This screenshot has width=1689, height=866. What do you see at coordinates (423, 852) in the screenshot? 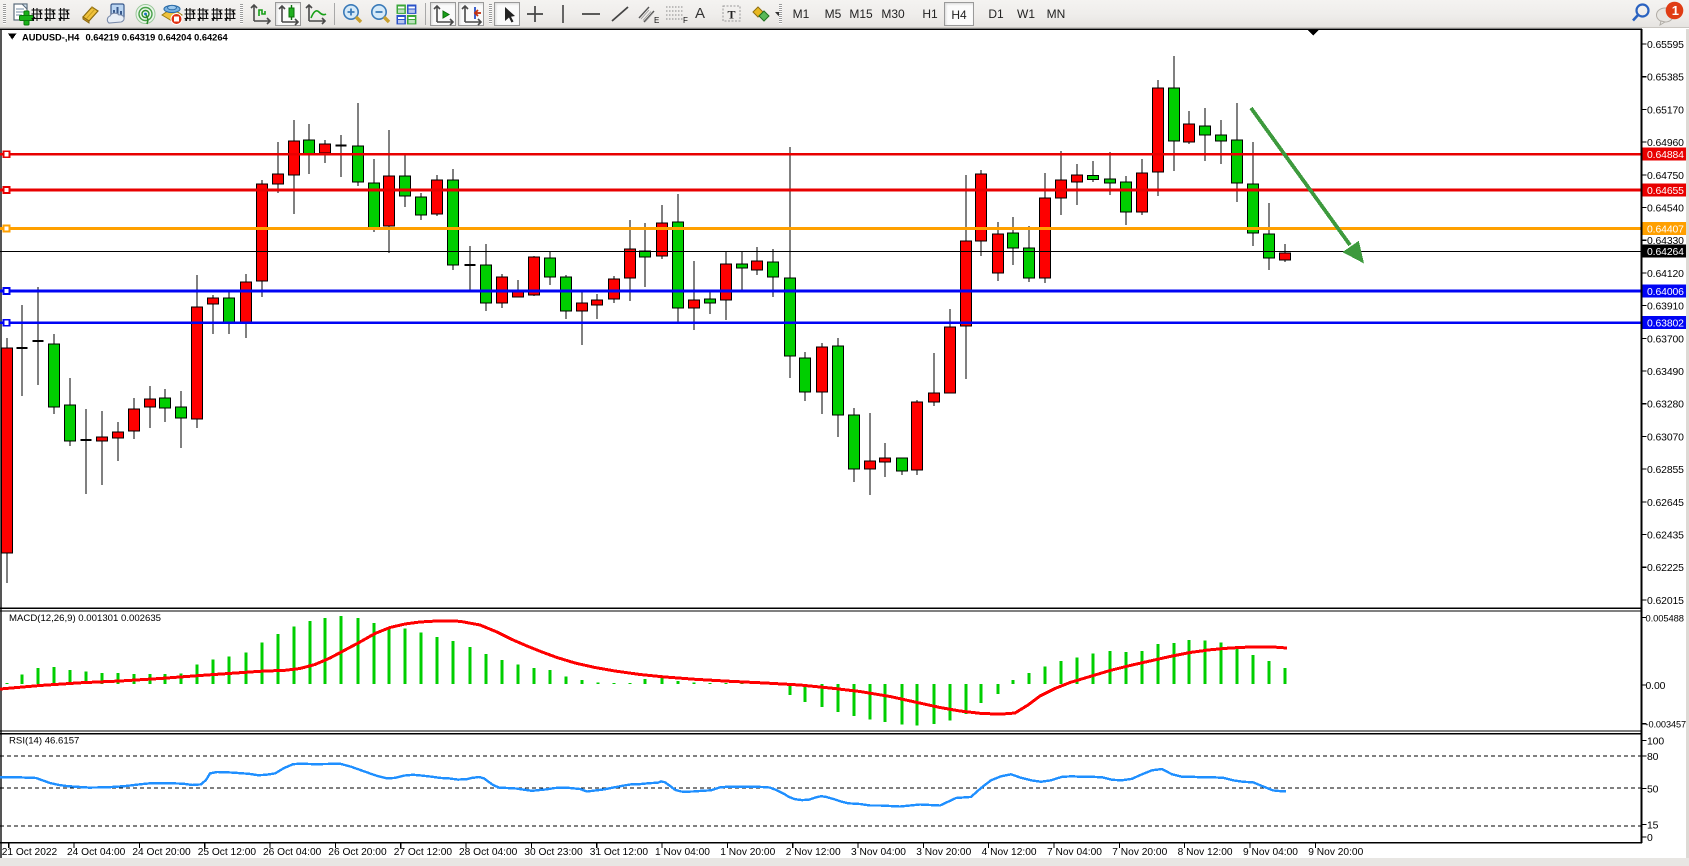
I see `svg-text: 27 Oct 12:00` at bounding box center [423, 852].